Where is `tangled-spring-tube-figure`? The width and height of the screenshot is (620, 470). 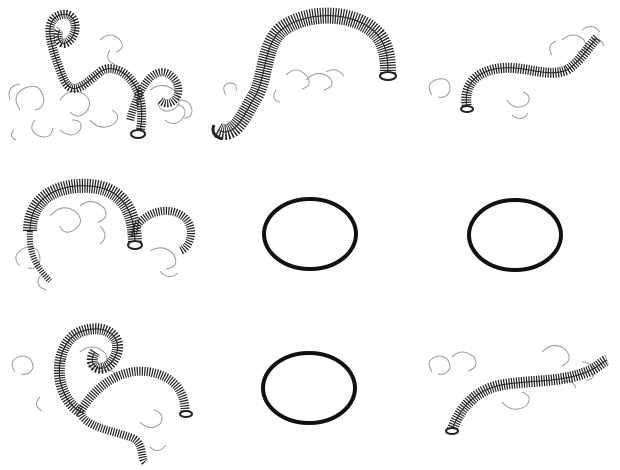
tangled-spring-tube-figure is located at coordinates (100, 75).